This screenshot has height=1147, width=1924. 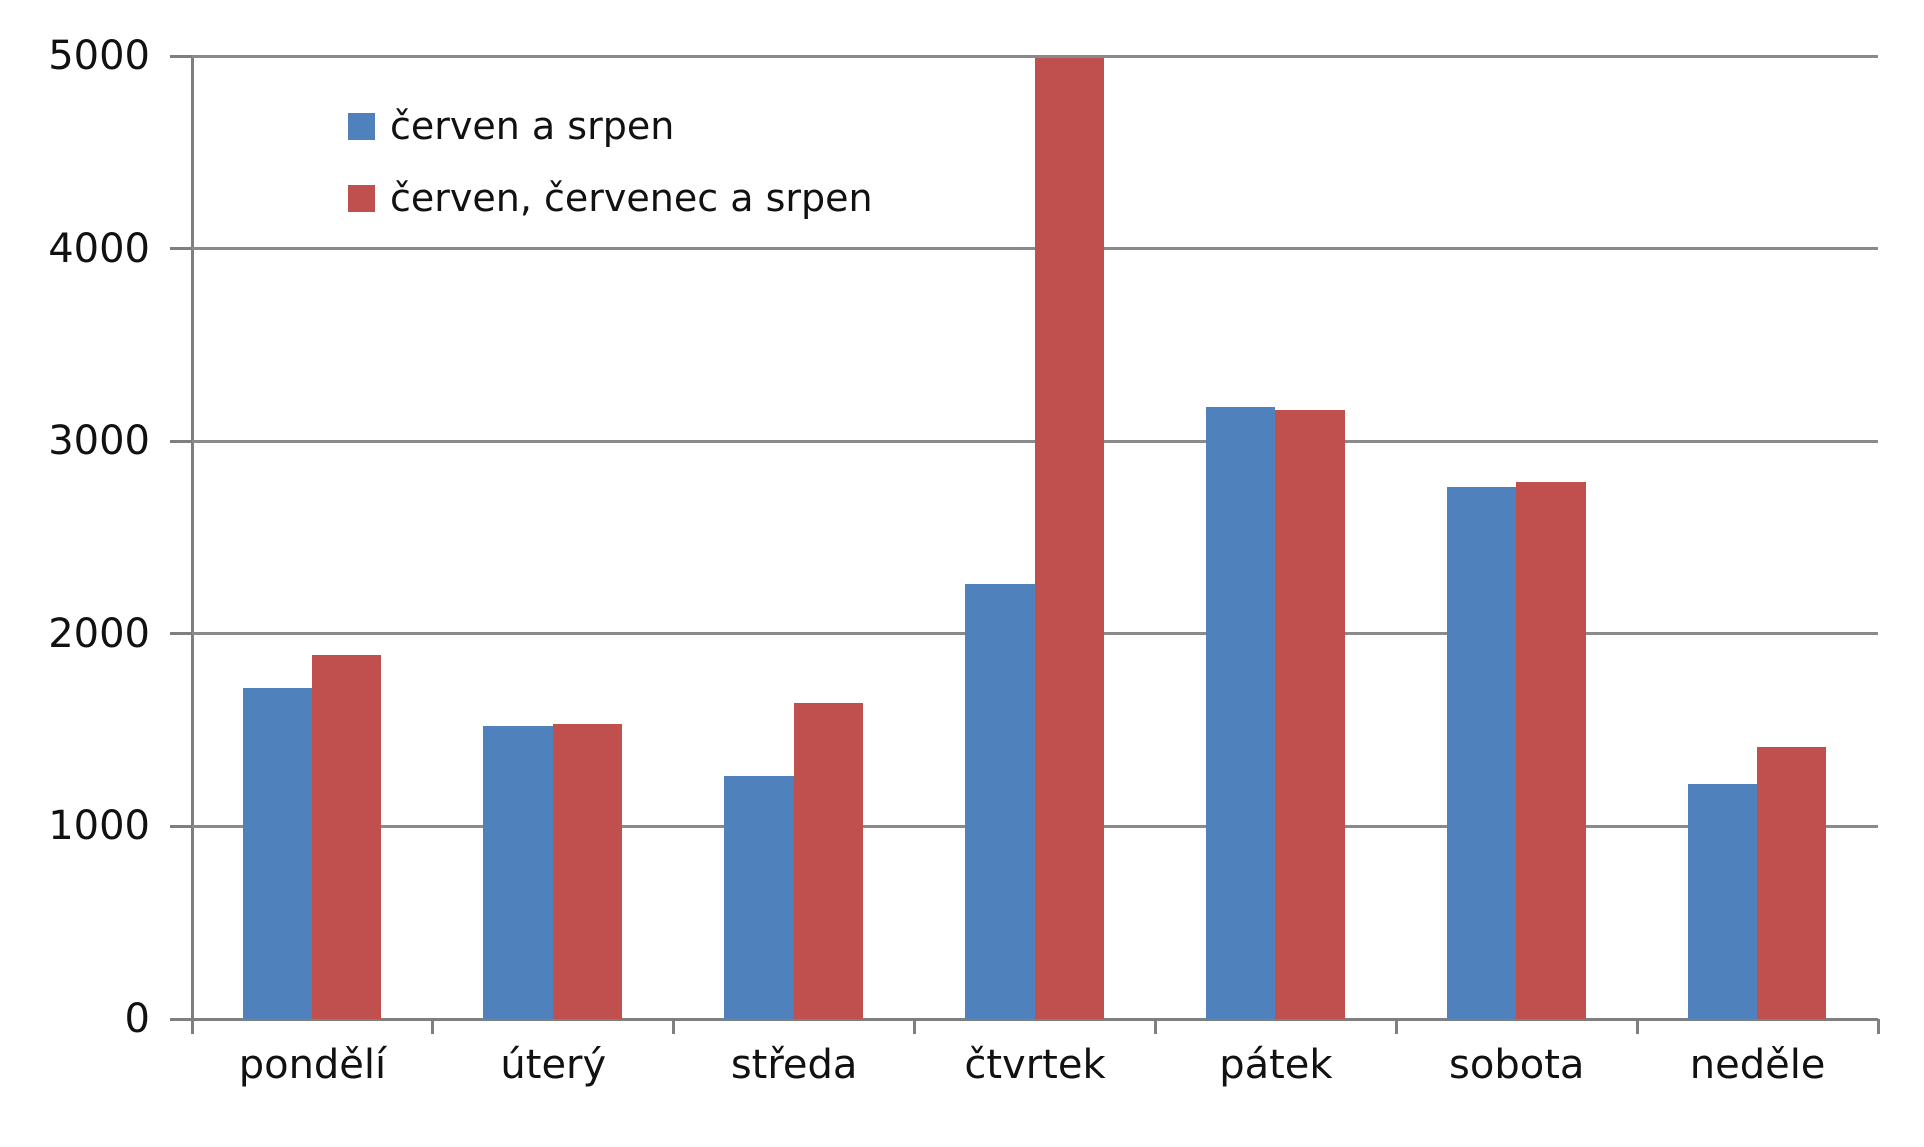 What do you see at coordinates (1241, 712) in the screenshot?
I see `bar-pátek-series-0` at bounding box center [1241, 712].